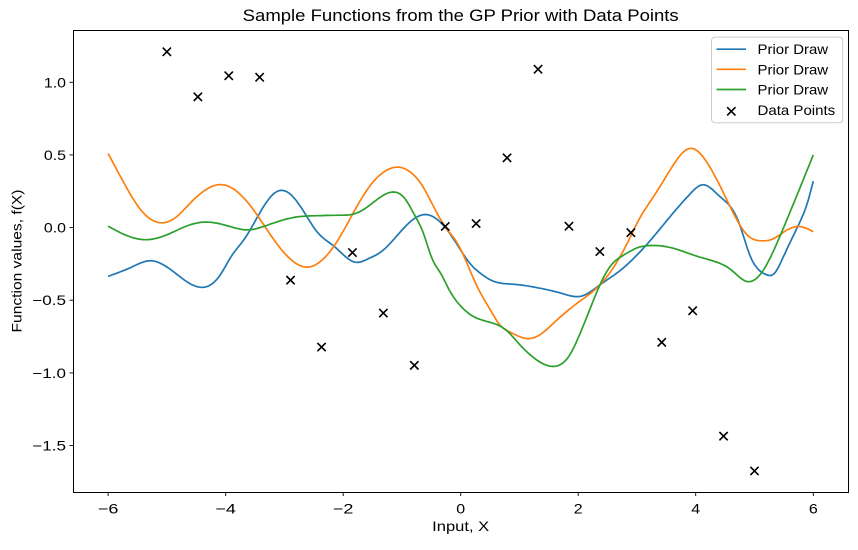 The width and height of the screenshot is (858, 550). I want to click on svg-text: Function values, f(X), so click(17, 261).